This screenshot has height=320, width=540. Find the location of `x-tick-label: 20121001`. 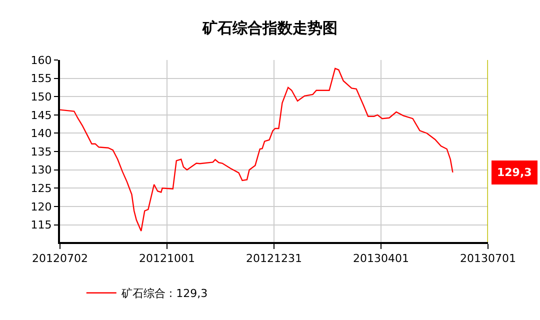

x-tick-label: 20121001 is located at coordinates (167, 259).